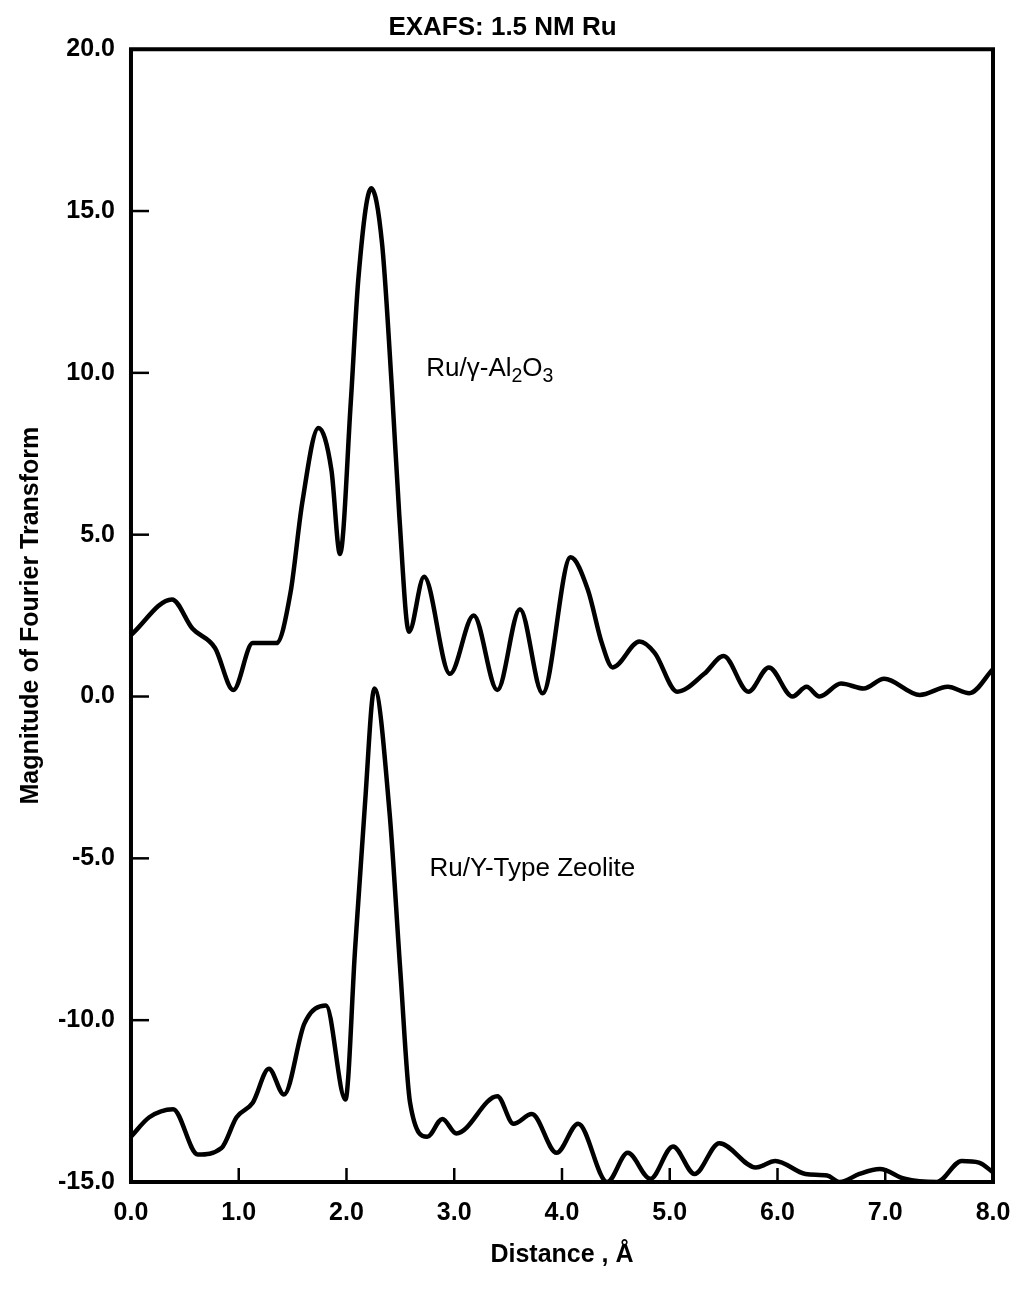 This screenshot has width=1031, height=1289. Describe the element at coordinates (86, 1179) in the screenshot. I see `y-tick-label: -15.0` at that location.